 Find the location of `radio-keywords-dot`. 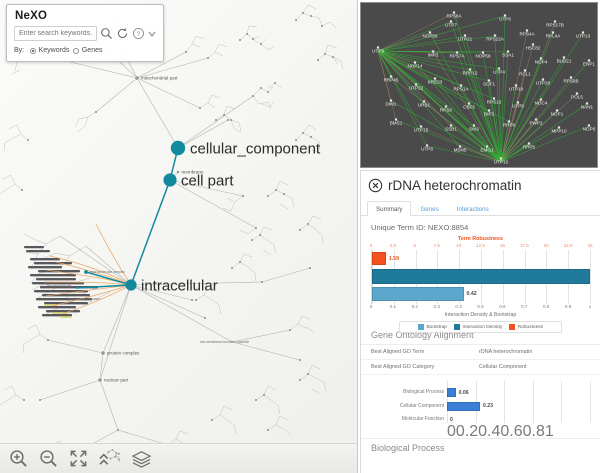

radio-keywords-dot is located at coordinates (33, 50).